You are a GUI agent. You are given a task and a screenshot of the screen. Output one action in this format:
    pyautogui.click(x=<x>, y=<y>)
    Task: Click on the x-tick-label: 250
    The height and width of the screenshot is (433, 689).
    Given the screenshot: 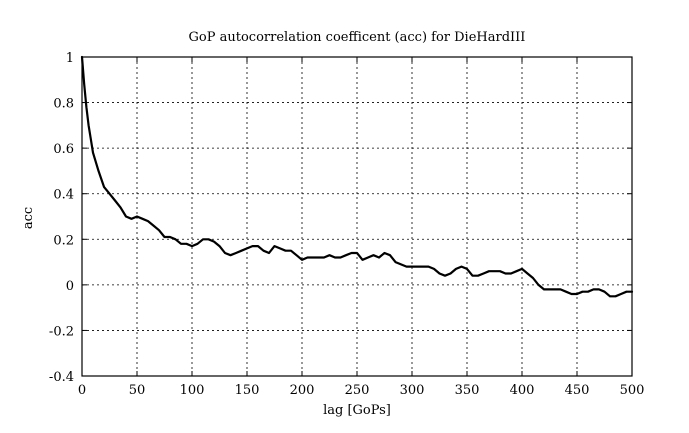 What is the action you would take?
    pyautogui.click(x=357, y=390)
    